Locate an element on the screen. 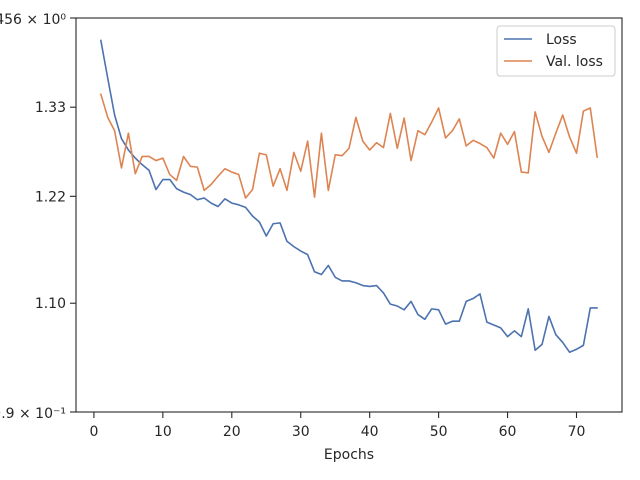 This screenshot has height=480, width=640. legend-label-loss: Loss is located at coordinates (561, 40).